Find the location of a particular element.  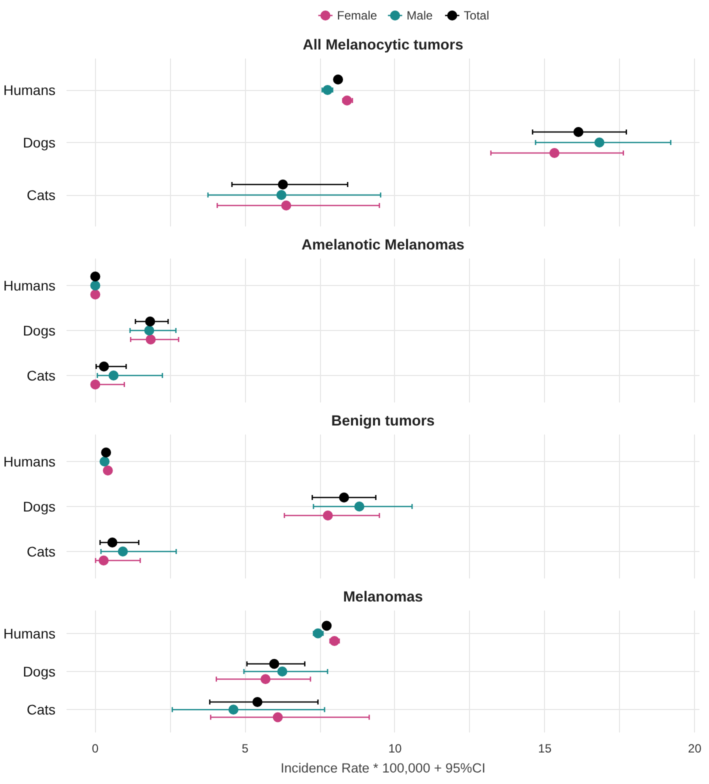

legend-label: Total is located at coordinates (477, 15).